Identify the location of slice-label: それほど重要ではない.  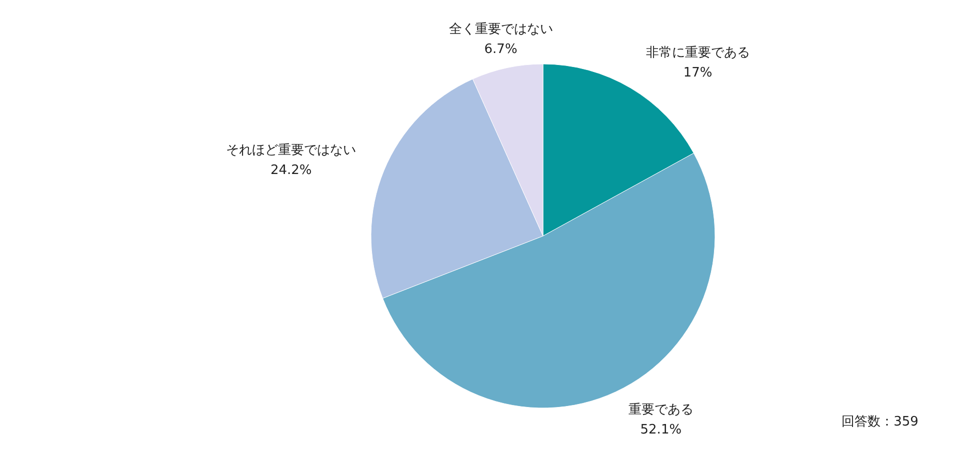
(291, 150).